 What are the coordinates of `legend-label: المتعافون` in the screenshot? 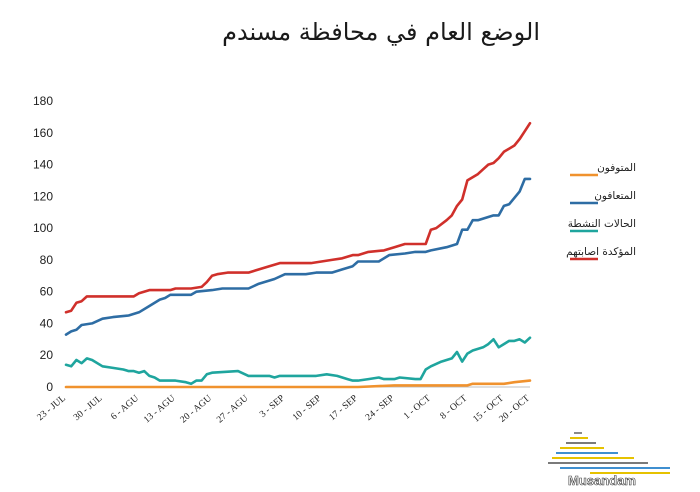 It's located at (615, 196).